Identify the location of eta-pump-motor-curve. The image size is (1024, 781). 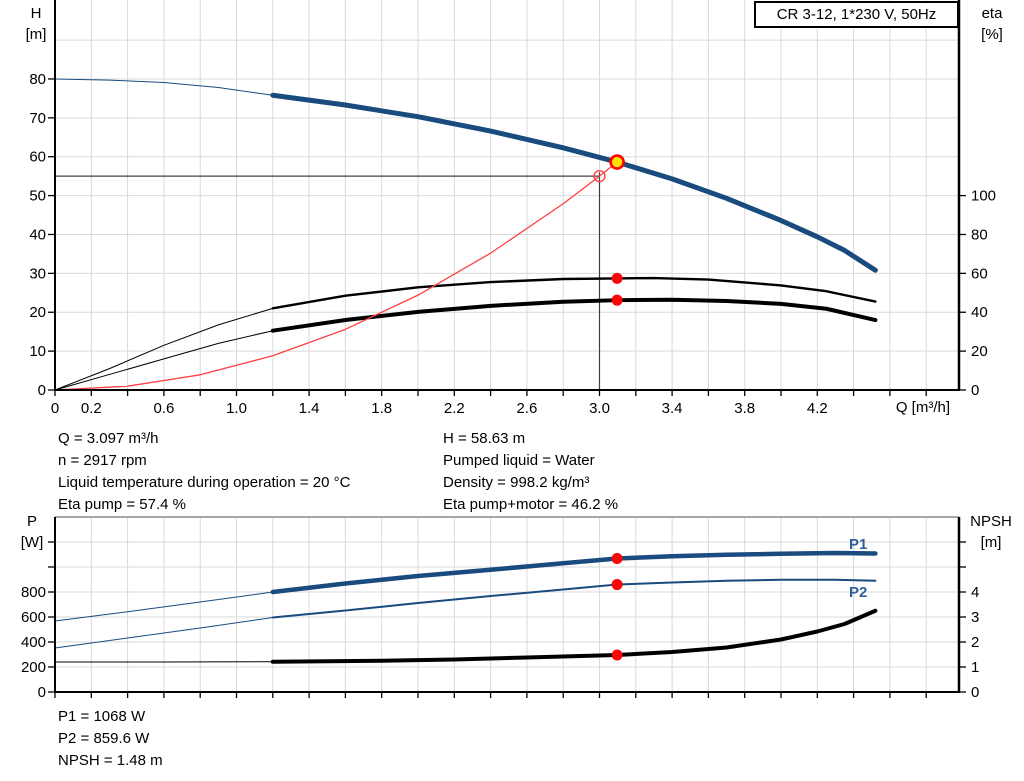
(574, 315).